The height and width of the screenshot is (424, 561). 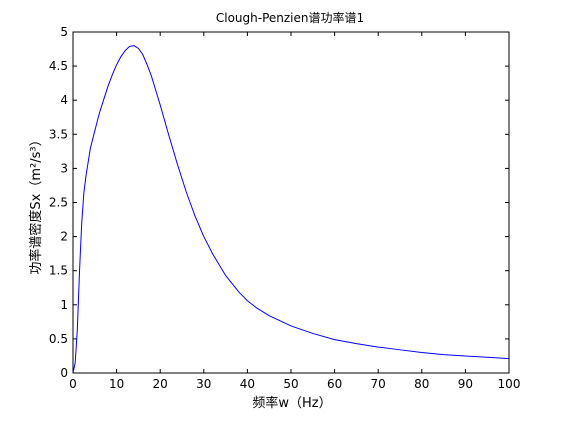 What do you see at coordinates (203, 384) in the screenshot?
I see `x-tick-label: 30` at bounding box center [203, 384].